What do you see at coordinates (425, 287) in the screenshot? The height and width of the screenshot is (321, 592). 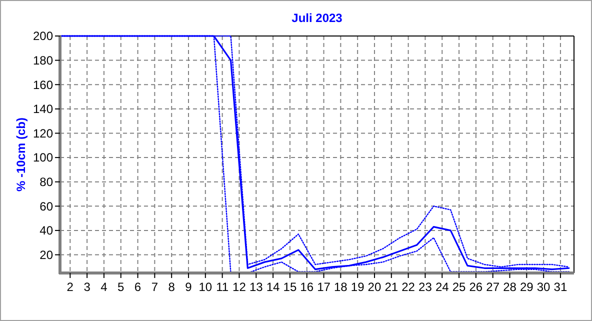 I see `x-tick-label: 23` at bounding box center [425, 287].